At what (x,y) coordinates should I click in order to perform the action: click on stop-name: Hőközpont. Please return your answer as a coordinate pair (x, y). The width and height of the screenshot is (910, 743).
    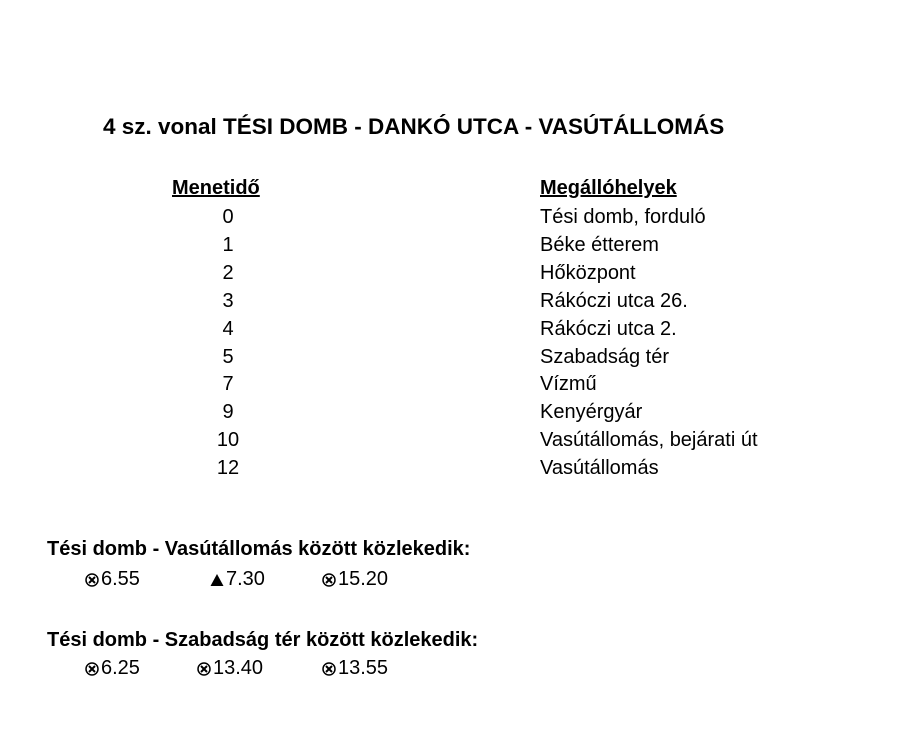
    Looking at the image, I should click on (588, 272).